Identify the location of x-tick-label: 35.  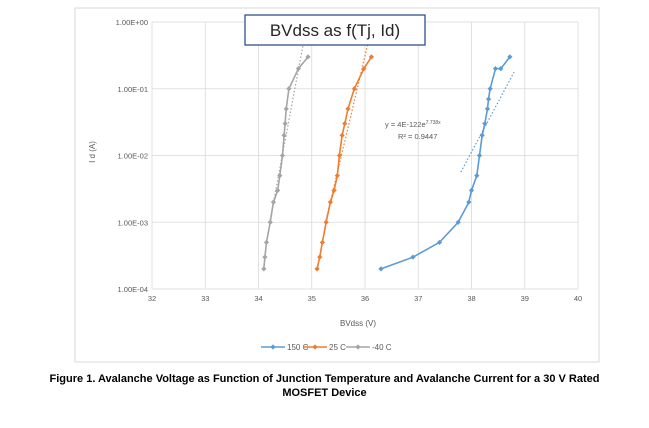
(312, 298).